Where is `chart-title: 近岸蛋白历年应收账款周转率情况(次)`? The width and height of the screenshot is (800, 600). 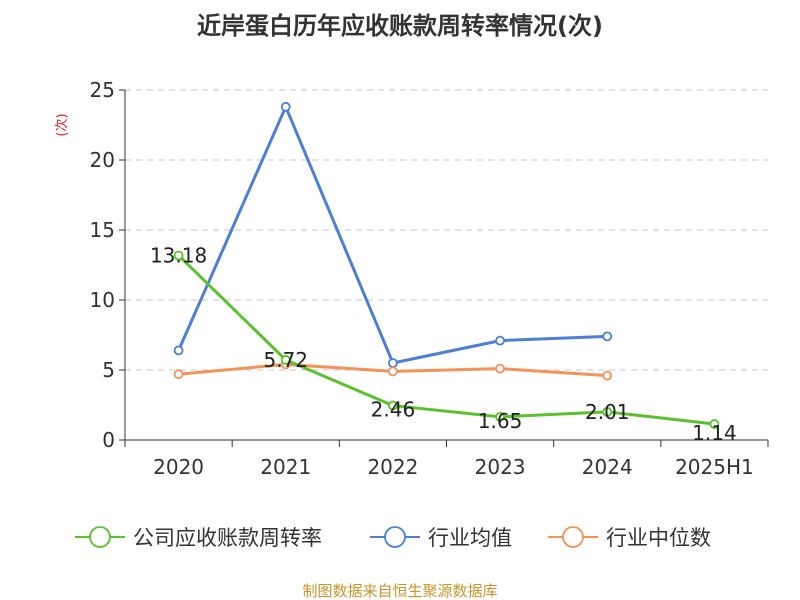 chart-title: 近岸蛋白历年应收账款周转率情况(次) is located at coordinates (400, 26).